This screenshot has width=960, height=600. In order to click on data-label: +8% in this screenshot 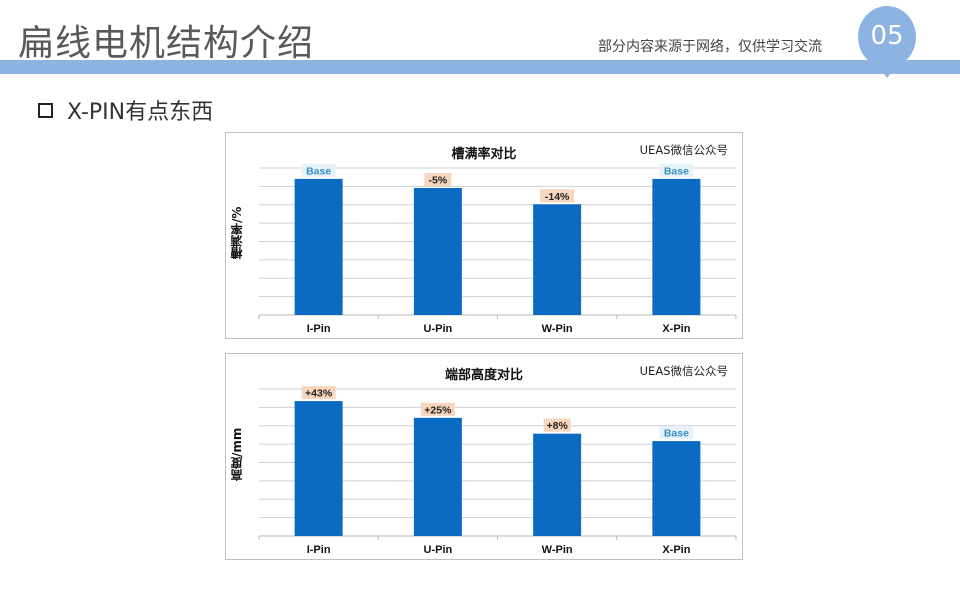, I will do `click(557, 426)`.